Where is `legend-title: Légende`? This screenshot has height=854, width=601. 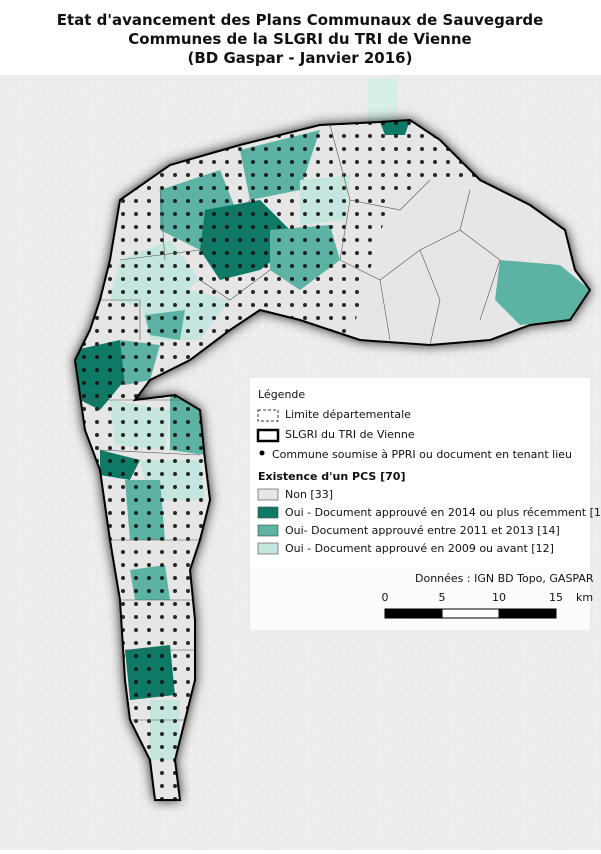
legend-title: Légende is located at coordinates (281, 394).